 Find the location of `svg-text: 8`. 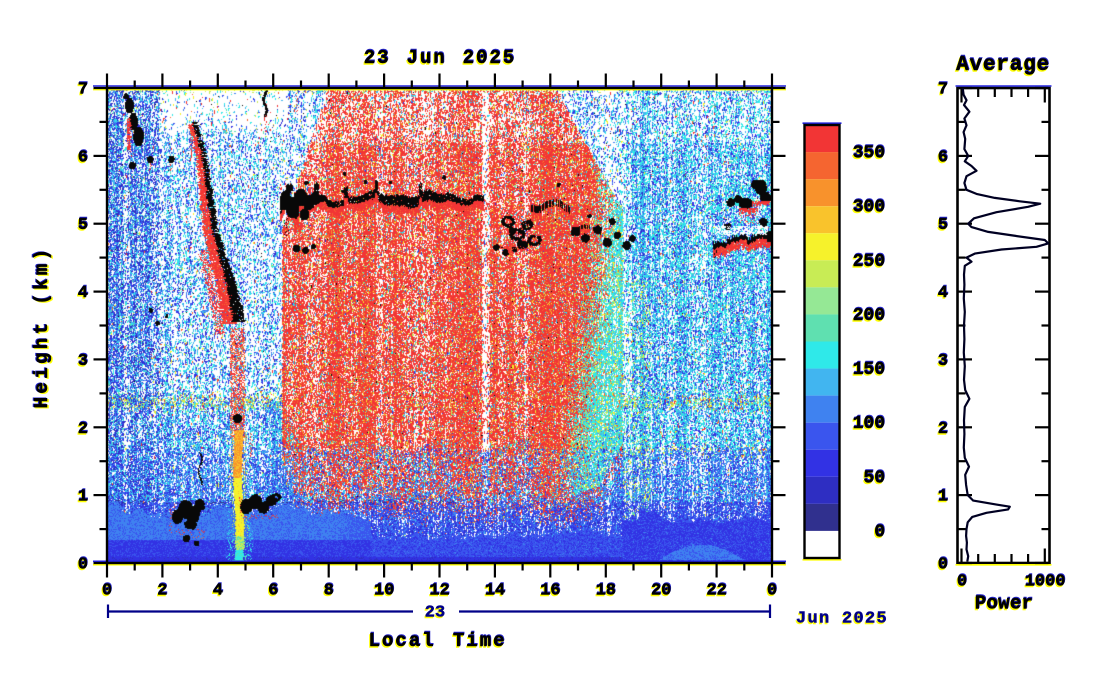

svg-text: 8 is located at coordinates (329, 590).